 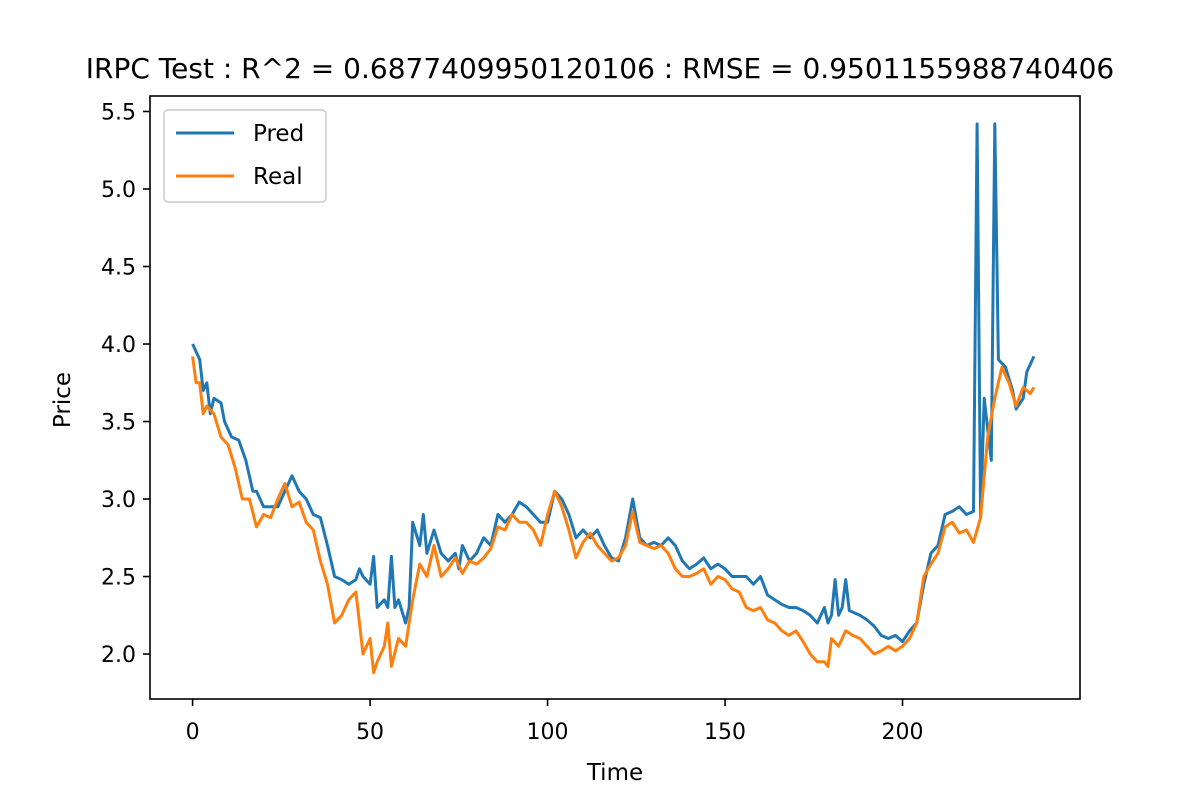 What do you see at coordinates (118, 268) in the screenshot?
I see `y-tick-label: 4.5` at bounding box center [118, 268].